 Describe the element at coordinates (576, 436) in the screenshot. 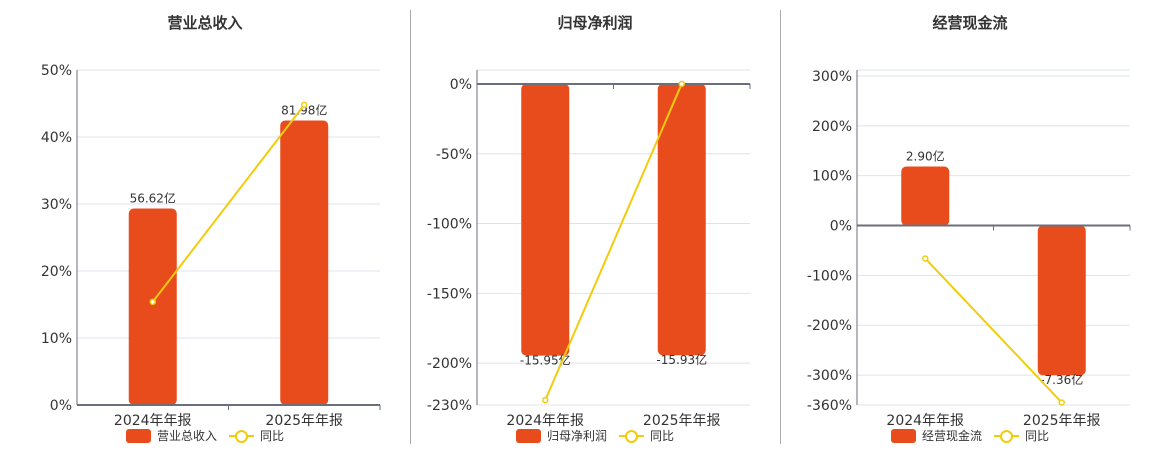

I see `legend-bar-label: 归母净利润` at that location.